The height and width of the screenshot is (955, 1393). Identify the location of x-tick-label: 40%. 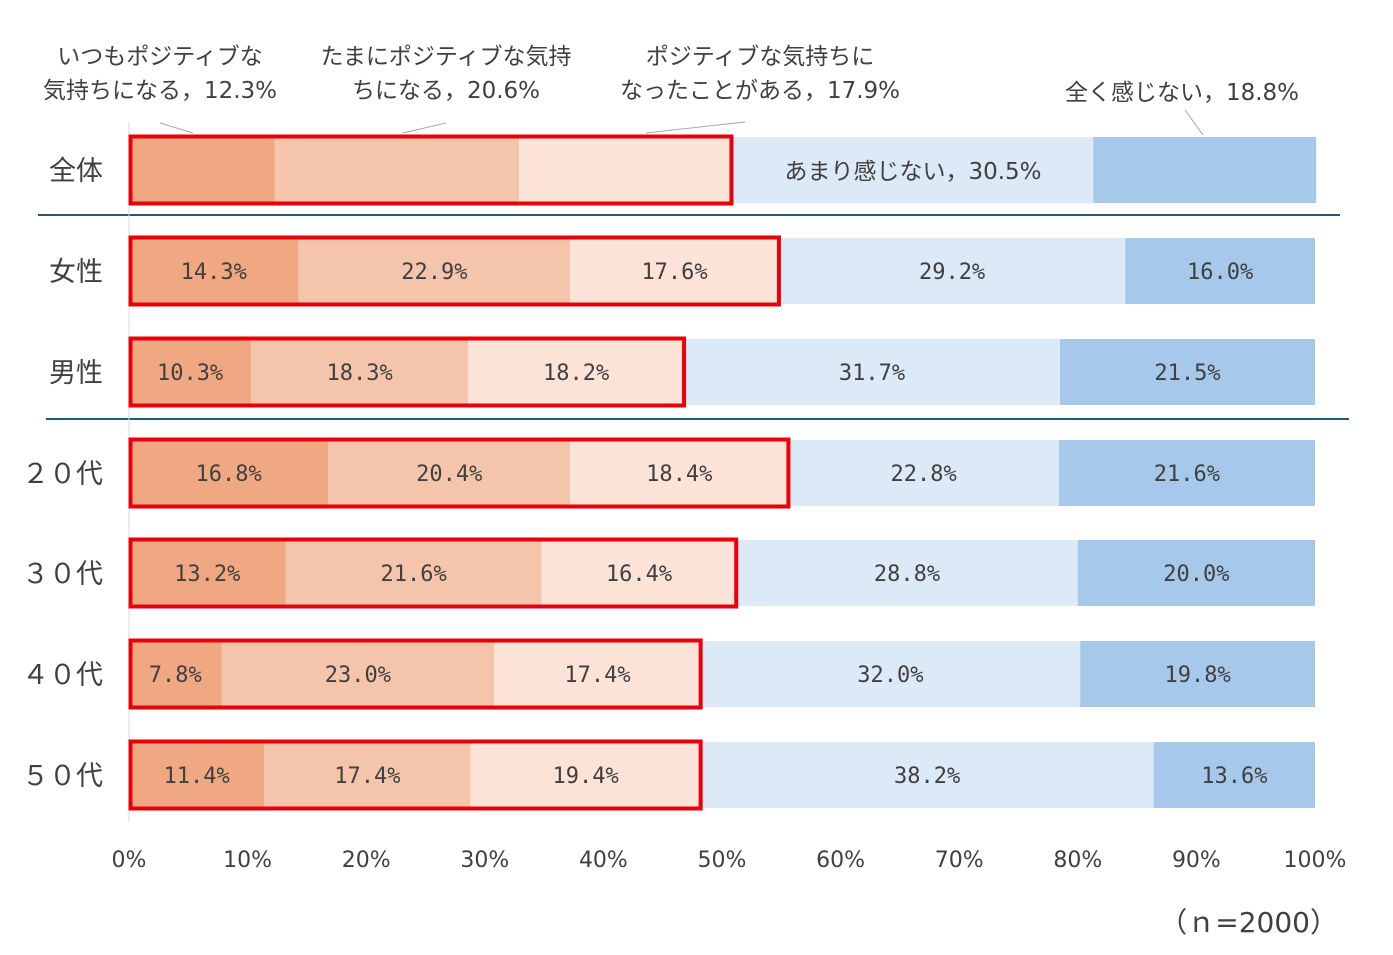
(603, 860).